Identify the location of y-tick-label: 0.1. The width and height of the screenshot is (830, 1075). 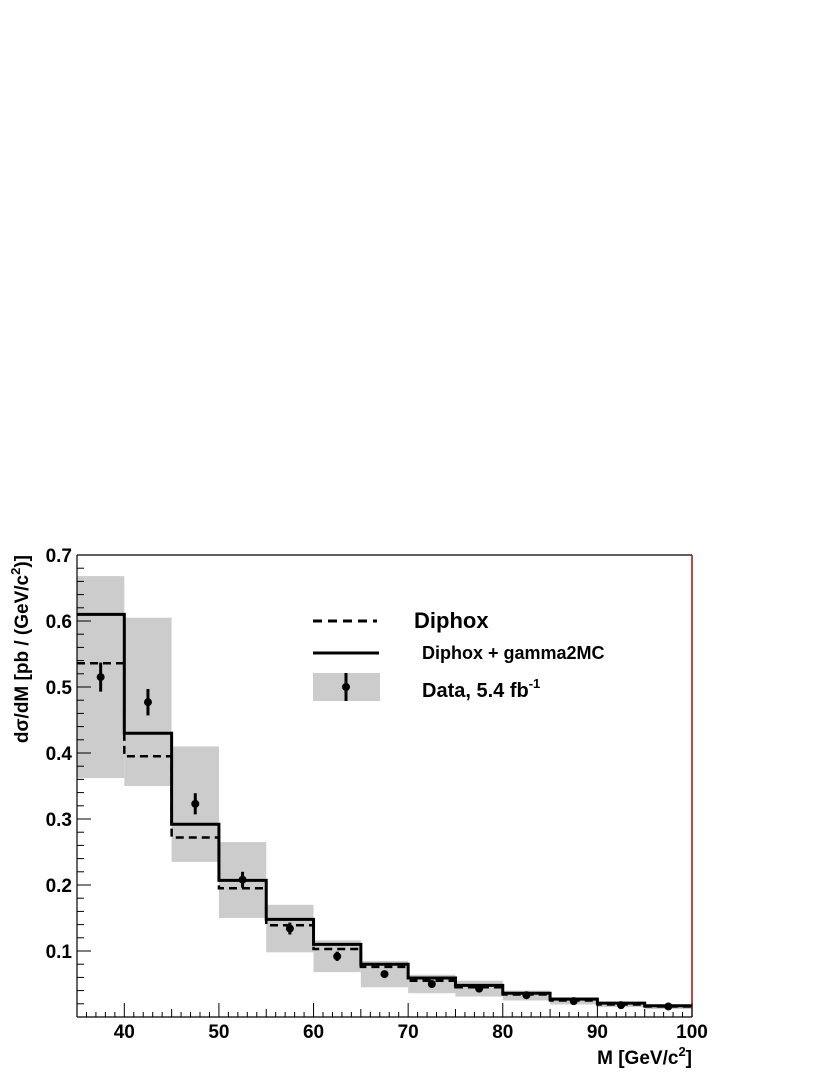
(59, 952).